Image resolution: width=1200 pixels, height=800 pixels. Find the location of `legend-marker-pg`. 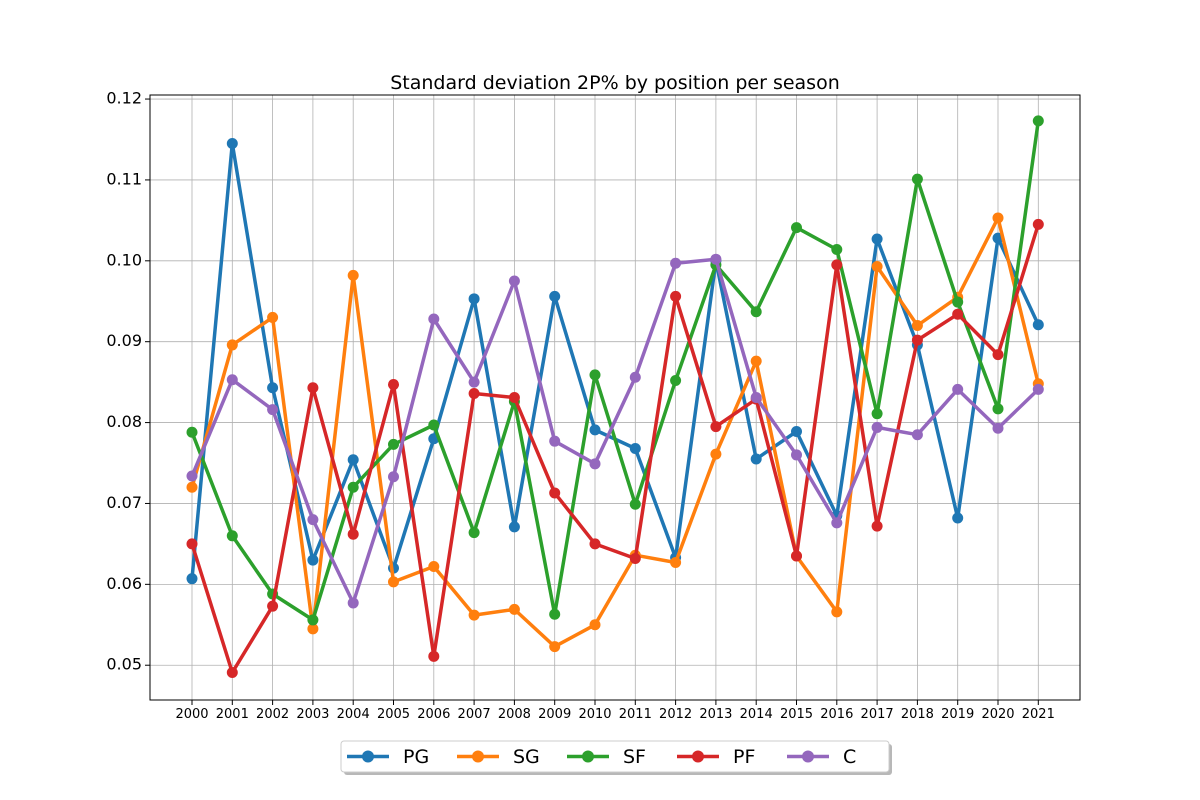

legend-marker-pg is located at coordinates (368, 756).